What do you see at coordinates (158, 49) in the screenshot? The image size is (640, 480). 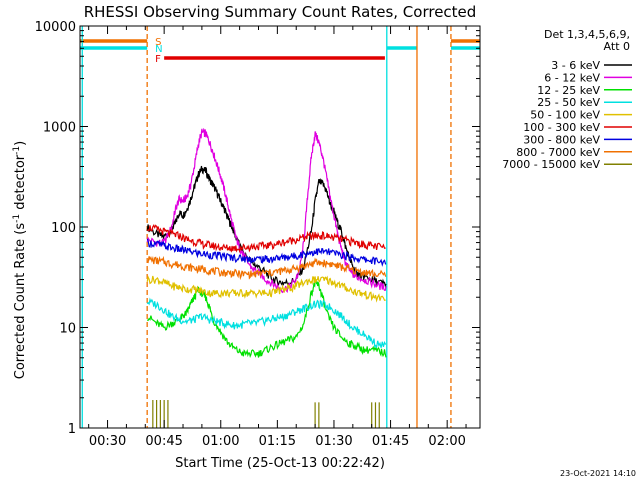 I see `flag-label-n: N` at bounding box center [158, 49].